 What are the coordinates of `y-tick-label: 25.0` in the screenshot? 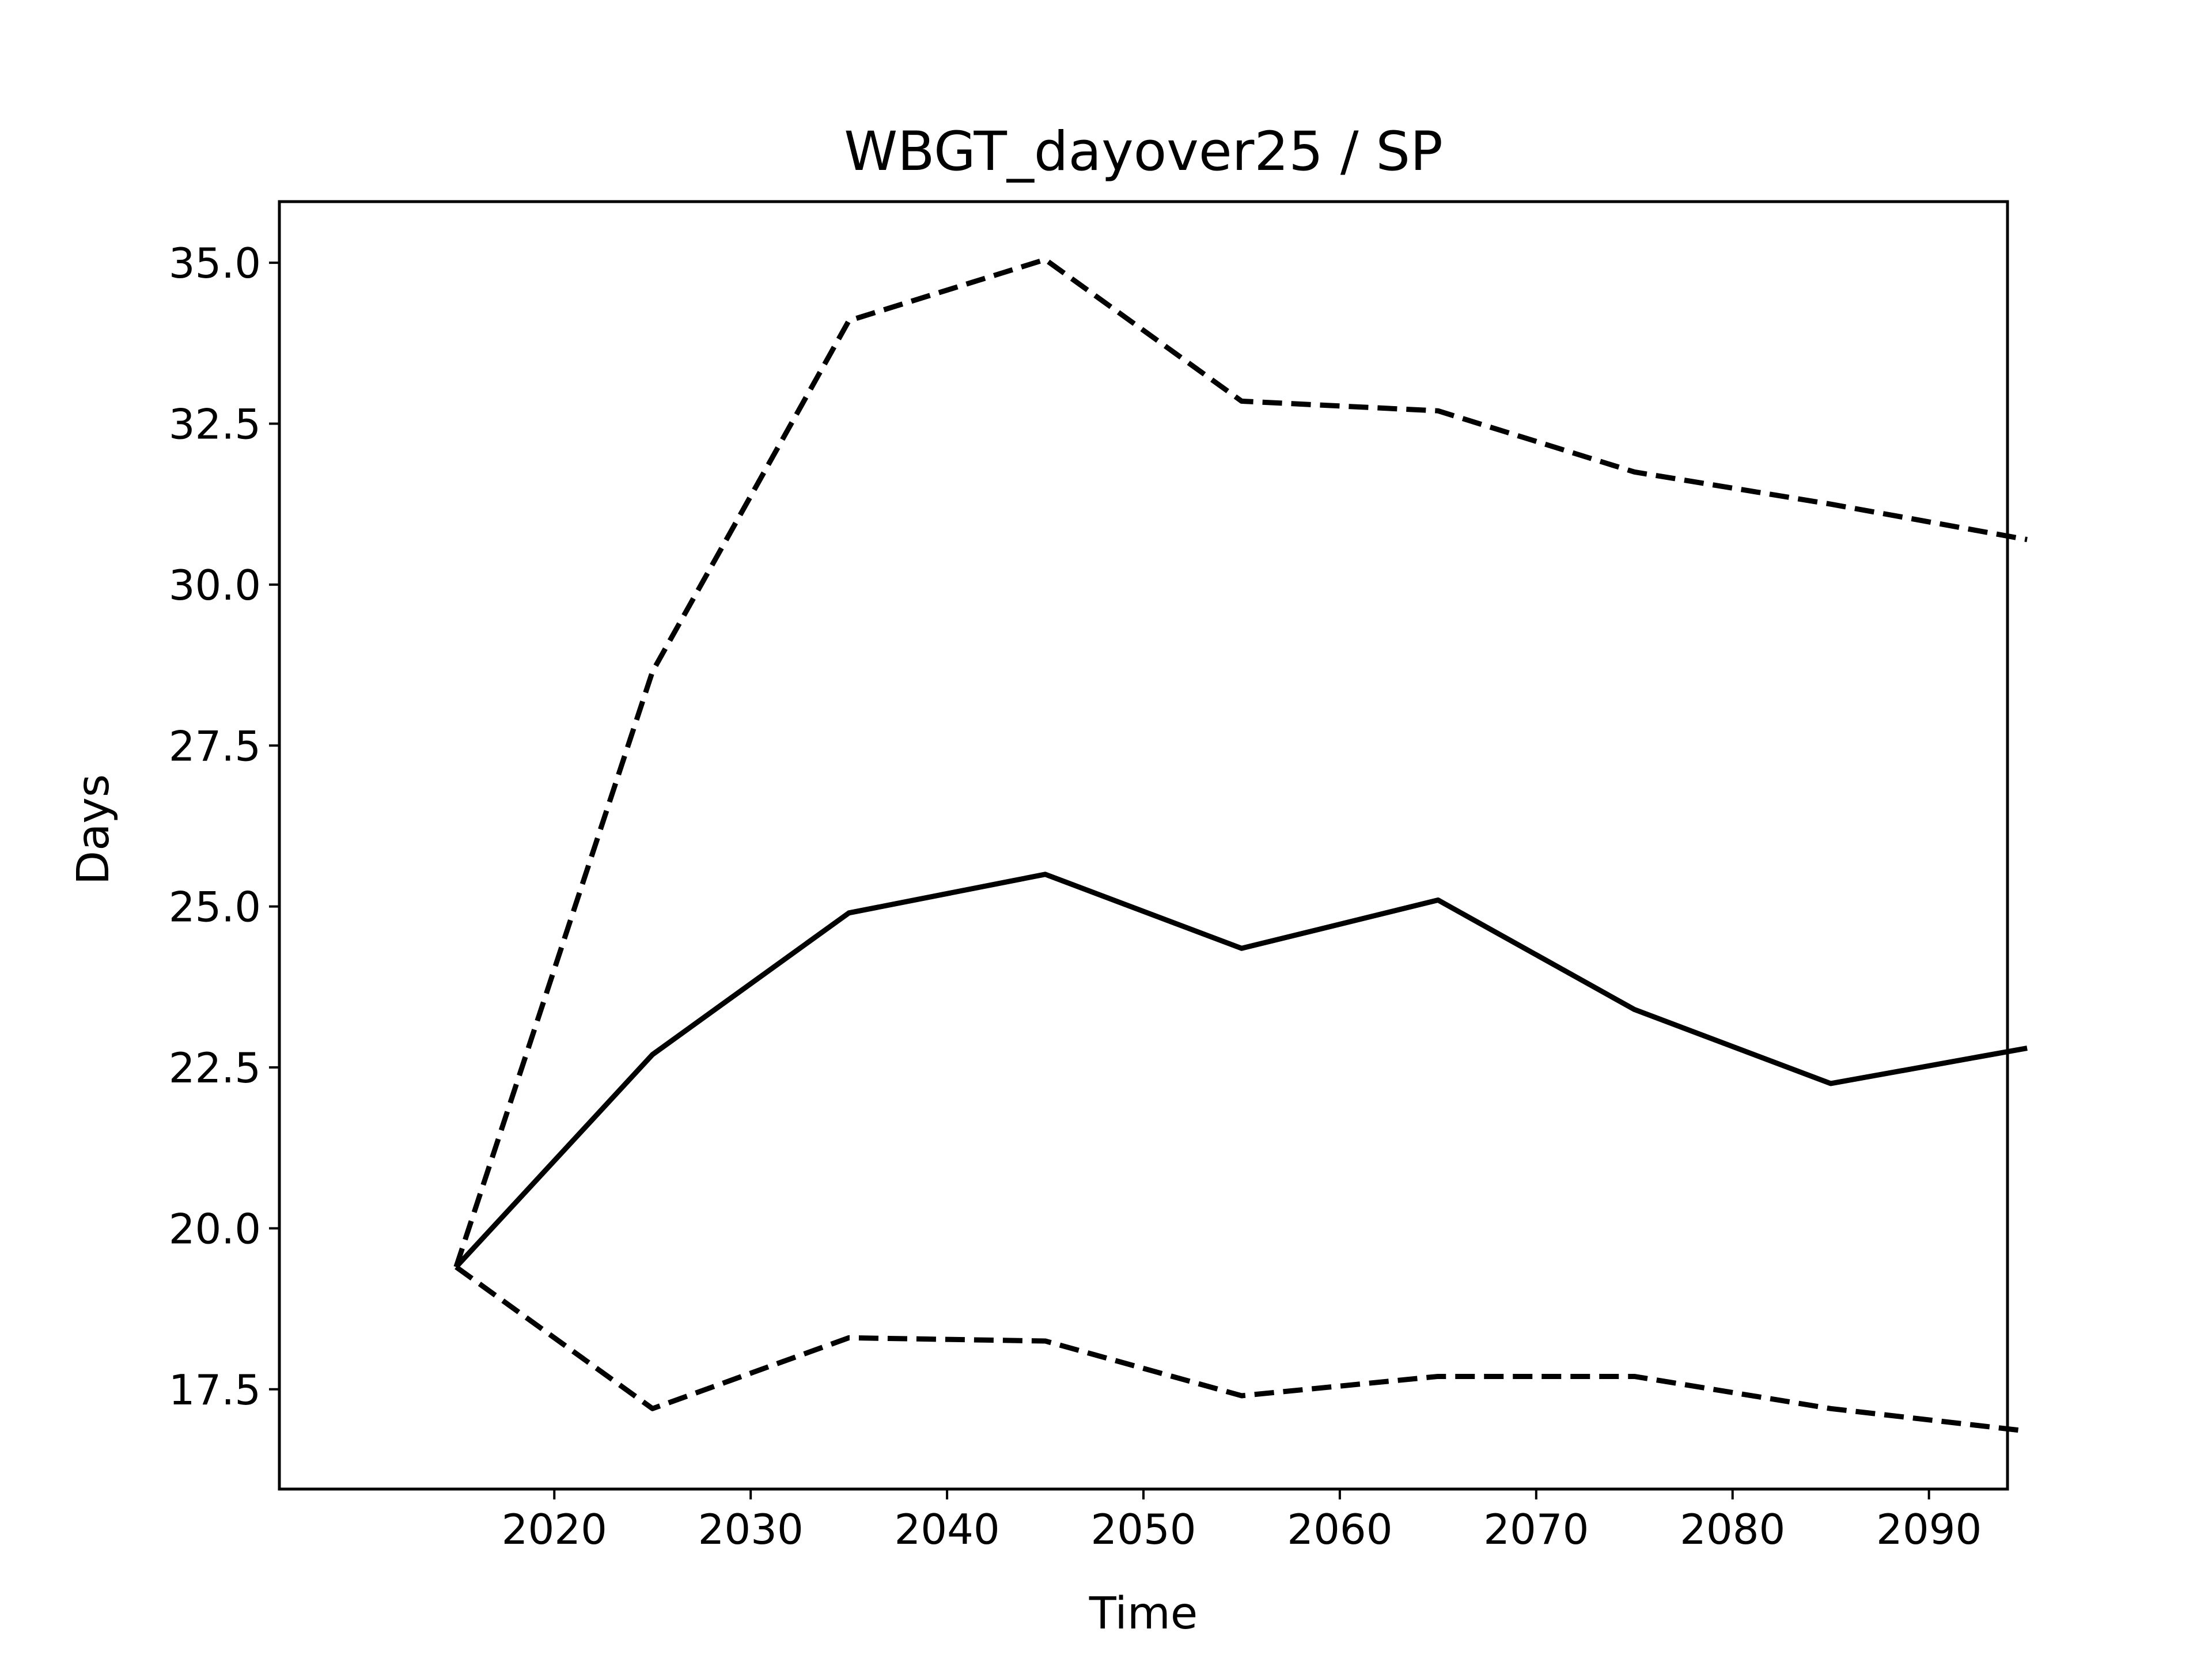 It's located at (215, 907).